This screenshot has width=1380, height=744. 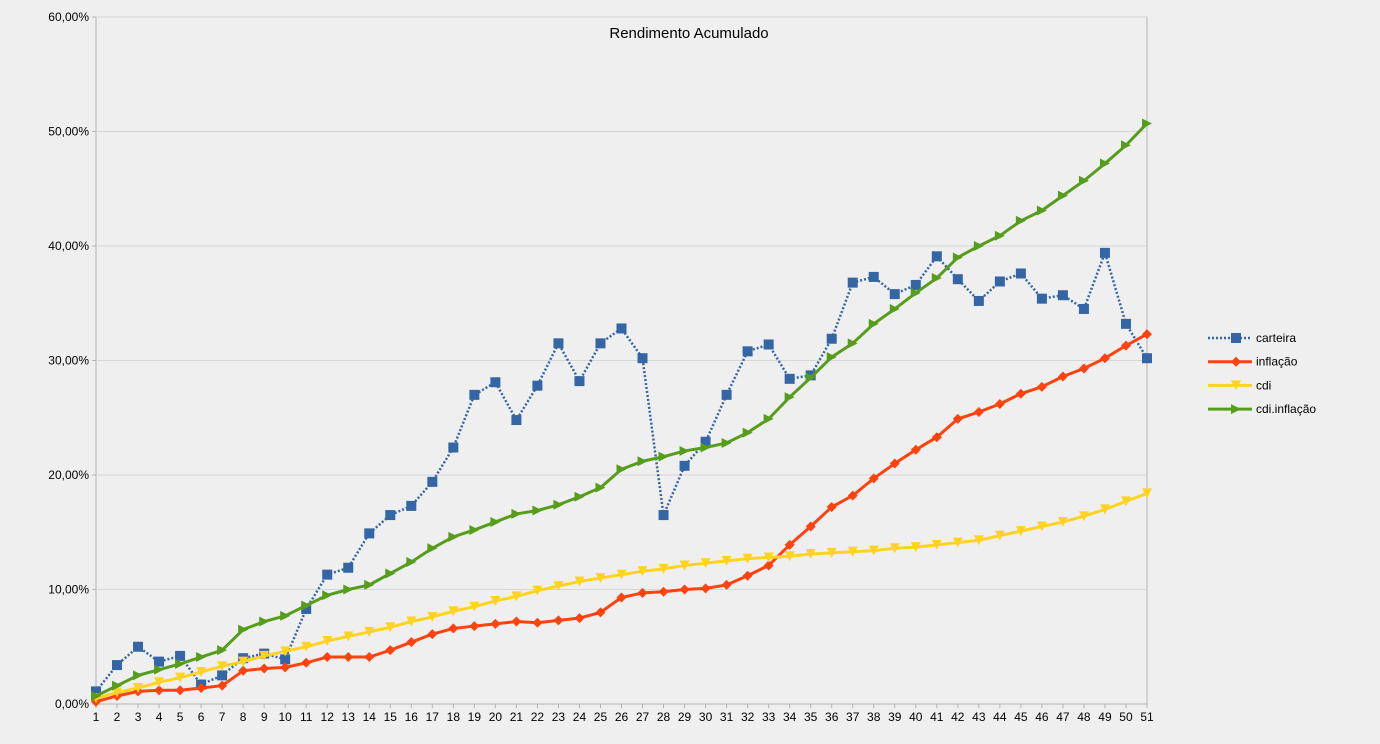 What do you see at coordinates (68, 475) in the screenshot?
I see `y-tick-label: 20,00%` at bounding box center [68, 475].